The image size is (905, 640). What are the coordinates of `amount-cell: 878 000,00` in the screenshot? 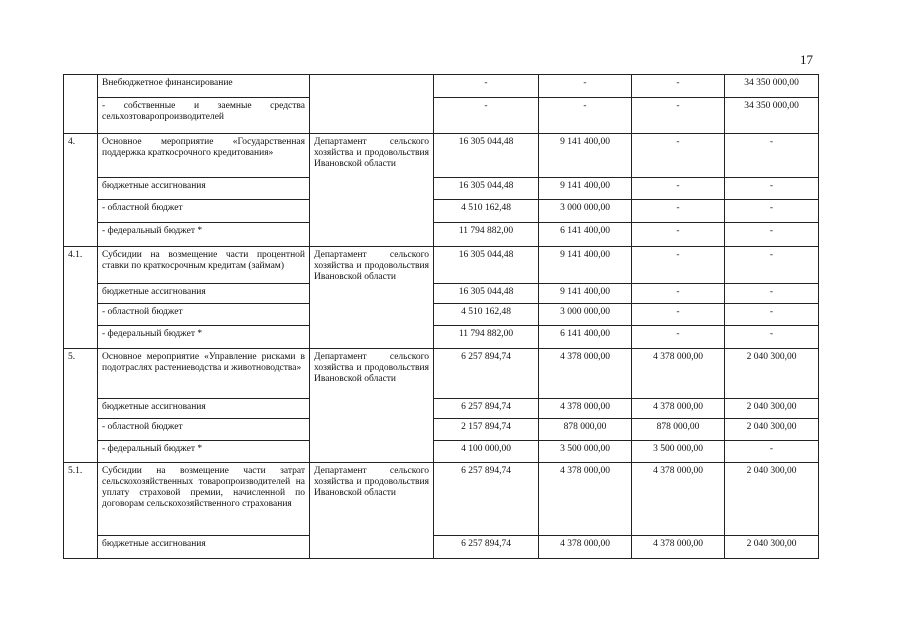 It's located at (585, 429).